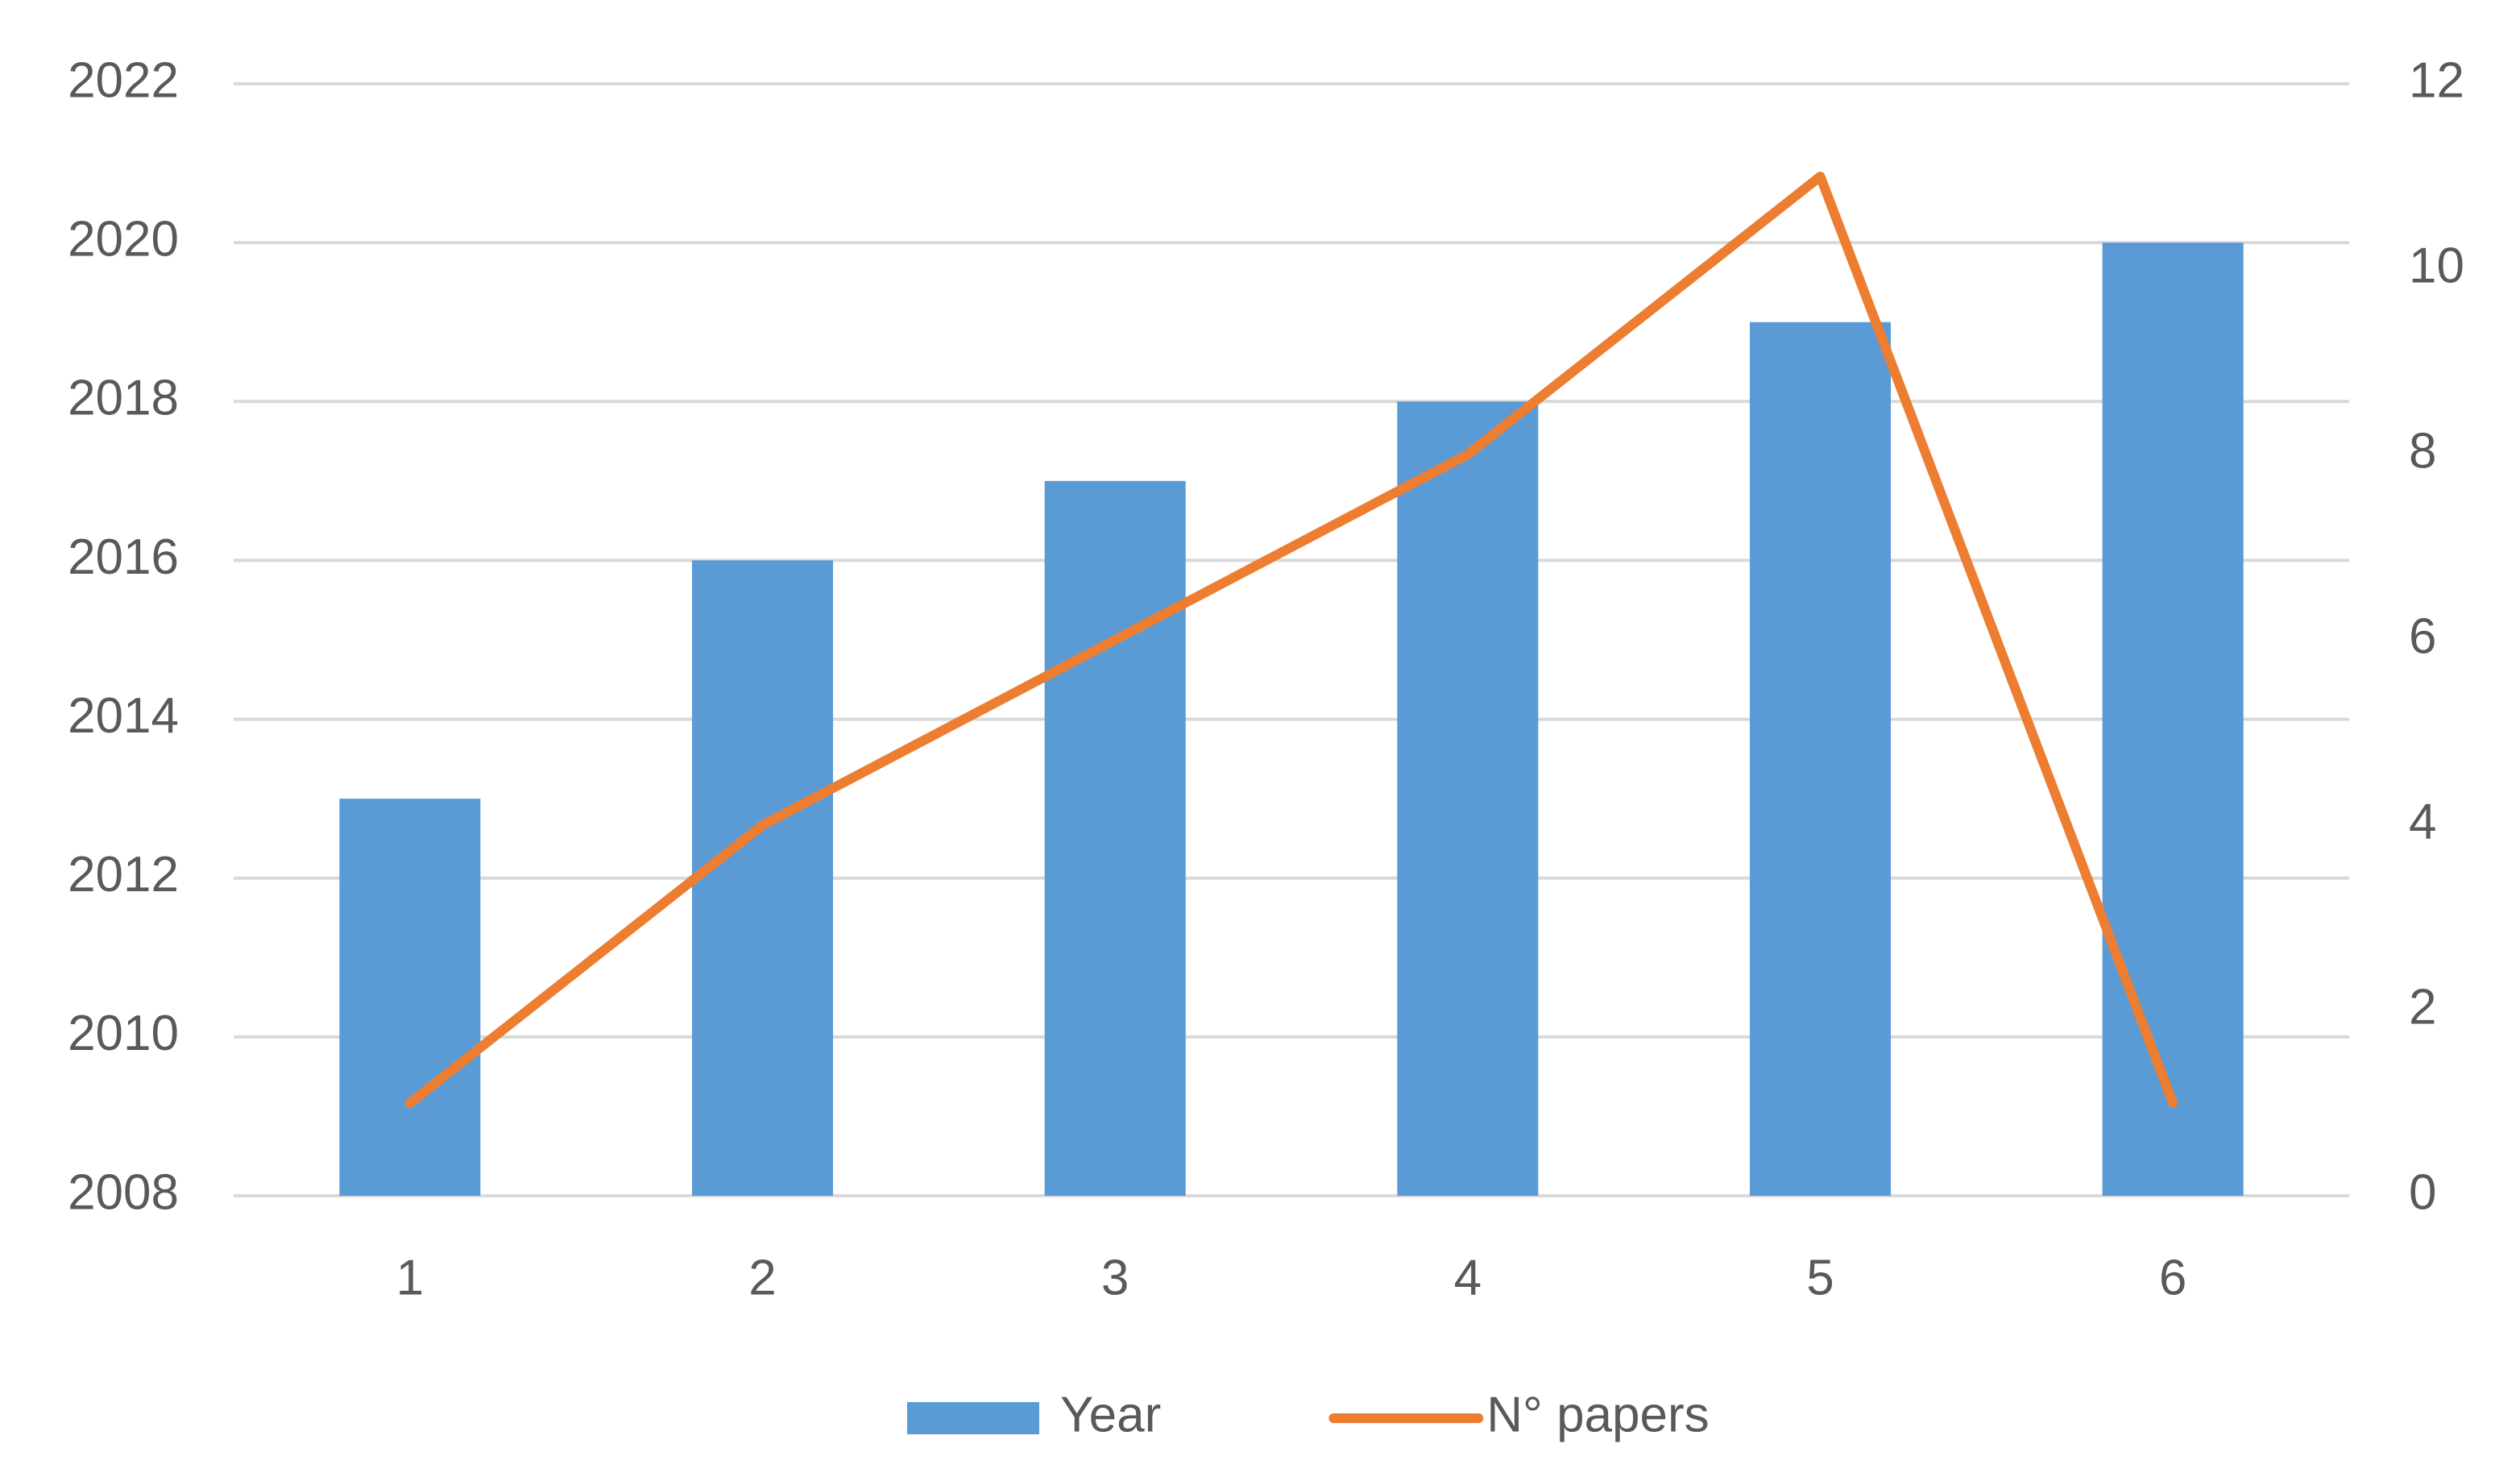 This screenshot has height=1473, width=2520. What do you see at coordinates (2436, 80) in the screenshot?
I see `y2-tick-label: 12` at bounding box center [2436, 80].